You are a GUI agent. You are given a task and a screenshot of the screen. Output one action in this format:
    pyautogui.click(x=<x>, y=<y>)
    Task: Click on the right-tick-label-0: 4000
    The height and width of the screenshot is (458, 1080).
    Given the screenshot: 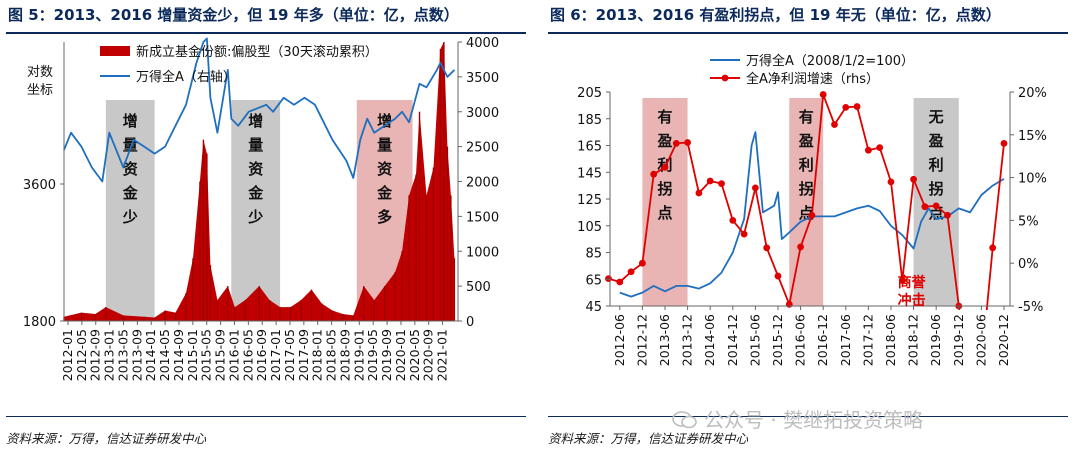 What is the action you would take?
    pyautogui.click(x=482, y=43)
    